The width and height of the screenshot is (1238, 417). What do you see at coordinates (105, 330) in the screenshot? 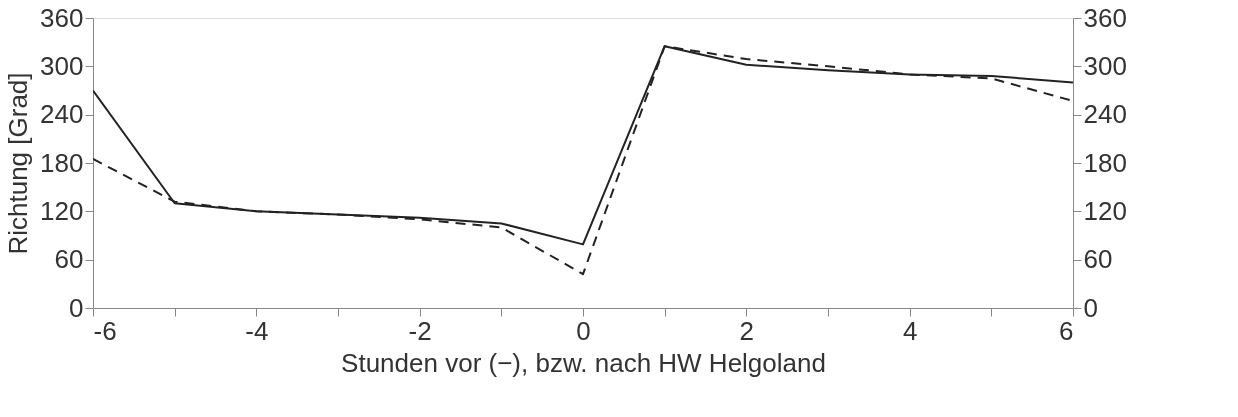
I see `x-tick-label: -6` at bounding box center [105, 330].